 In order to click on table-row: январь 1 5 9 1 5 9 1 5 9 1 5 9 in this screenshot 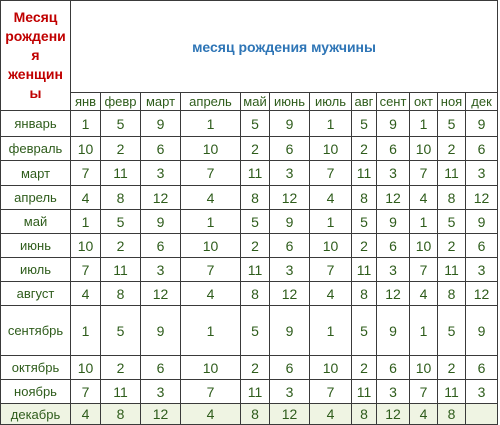, I will do `click(249, 123)`.